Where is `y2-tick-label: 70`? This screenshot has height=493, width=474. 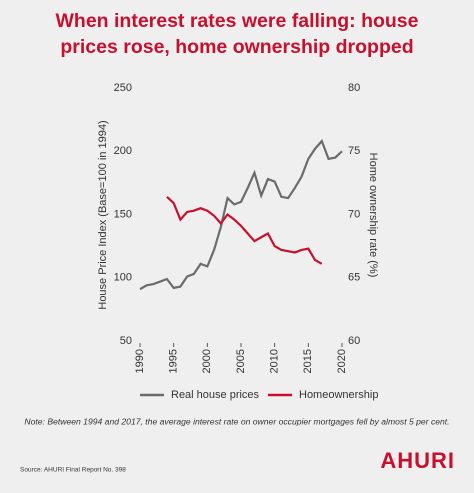
y2-tick-label: 70 is located at coordinates (354, 214).